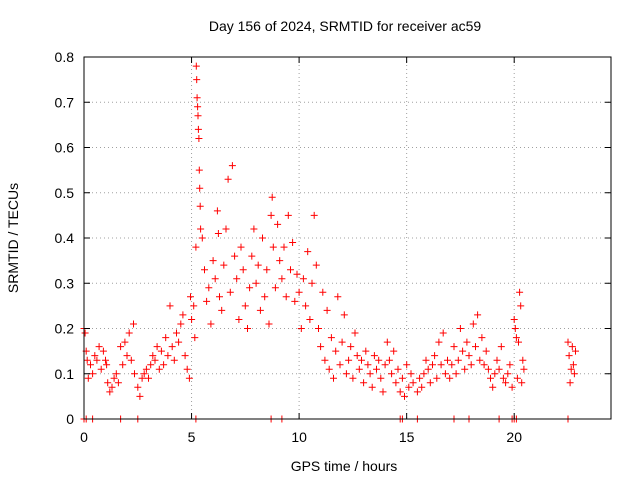 The width and height of the screenshot is (640, 480). Describe the element at coordinates (344, 466) in the screenshot. I see `x-axis-label: GPS time / hours` at that location.